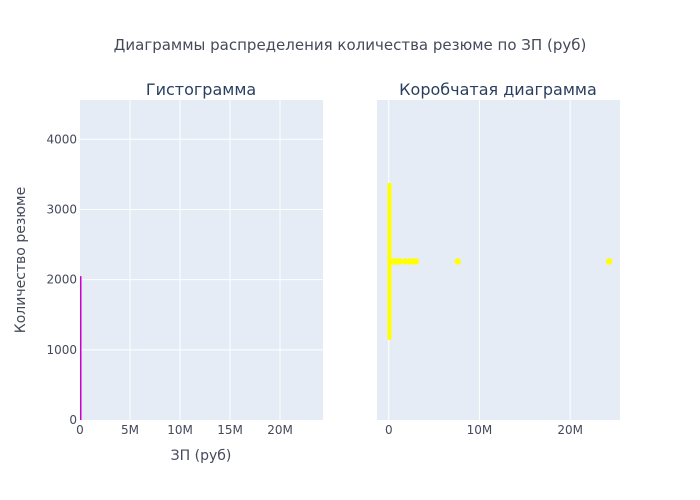  Describe the element at coordinates (21, 260) in the screenshot. I see `histogram-y-label: Количество резюме` at that location.